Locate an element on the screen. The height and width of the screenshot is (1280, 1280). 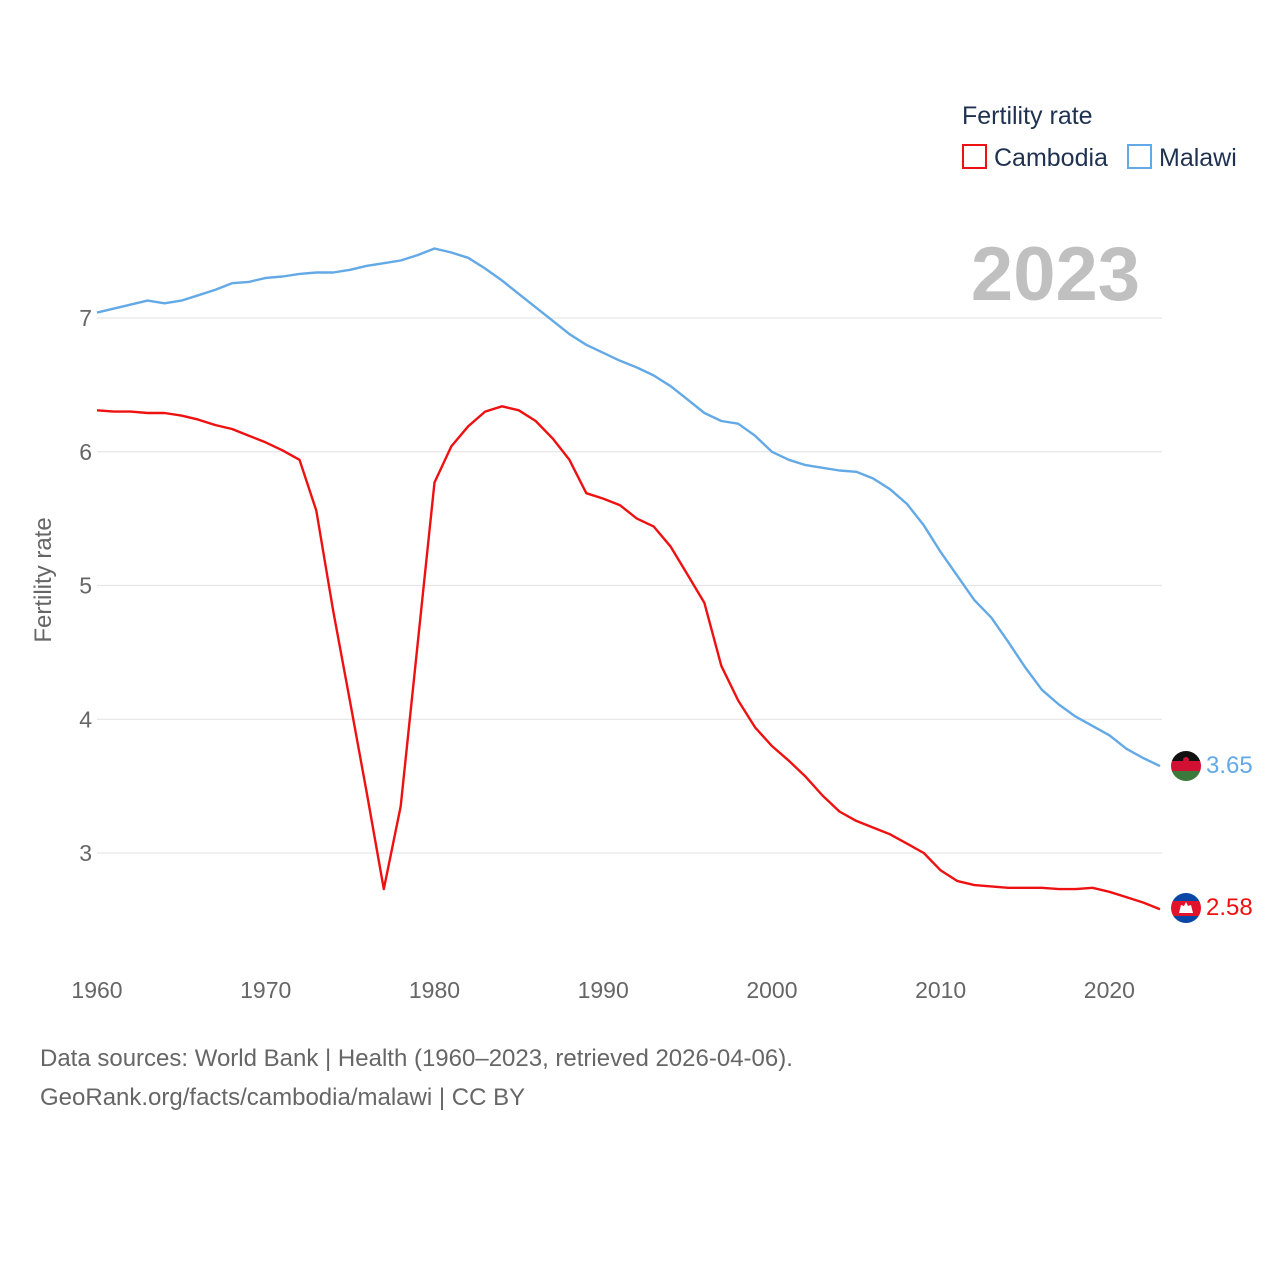
y-tick-label-5: 5 is located at coordinates (85, 586).